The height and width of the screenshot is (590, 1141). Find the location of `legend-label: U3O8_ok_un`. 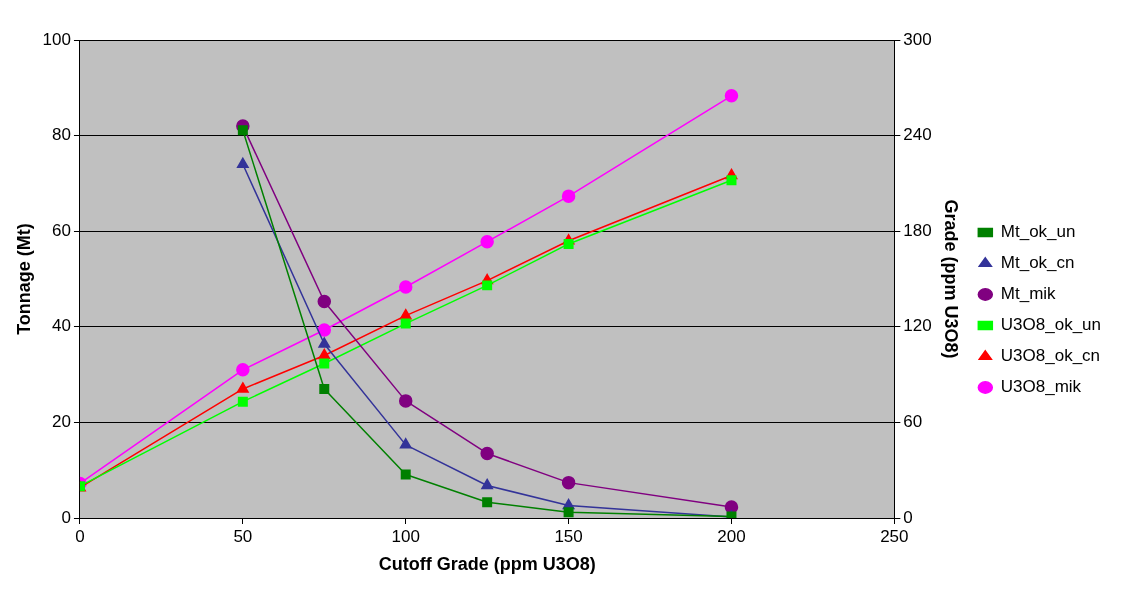

legend-label: U3O8_ok_un is located at coordinates (1051, 325).